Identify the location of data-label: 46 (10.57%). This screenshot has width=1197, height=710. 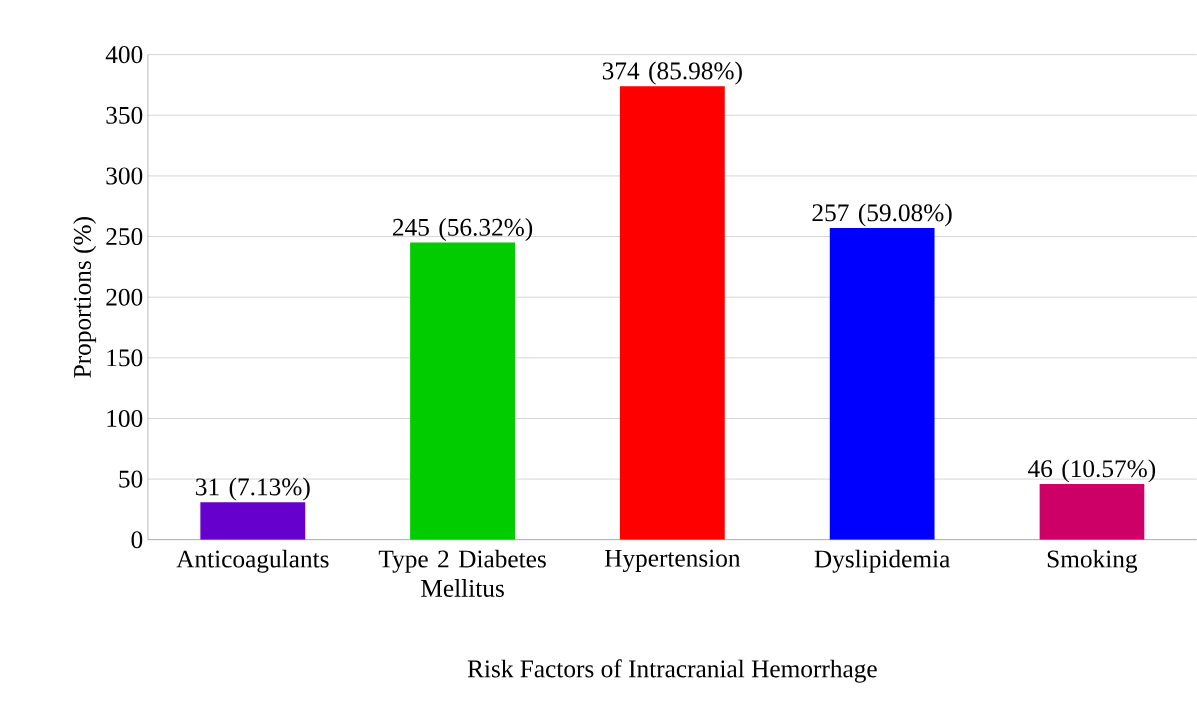
(1092, 471).